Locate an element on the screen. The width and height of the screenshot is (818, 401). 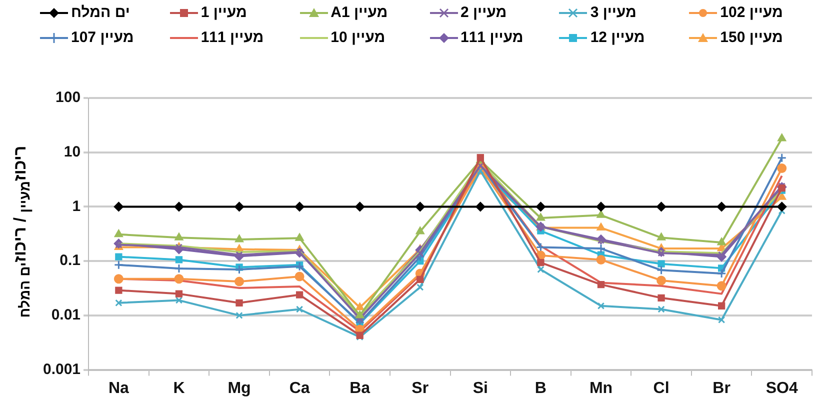
x-tick-label: Cl is located at coordinates (661, 388).